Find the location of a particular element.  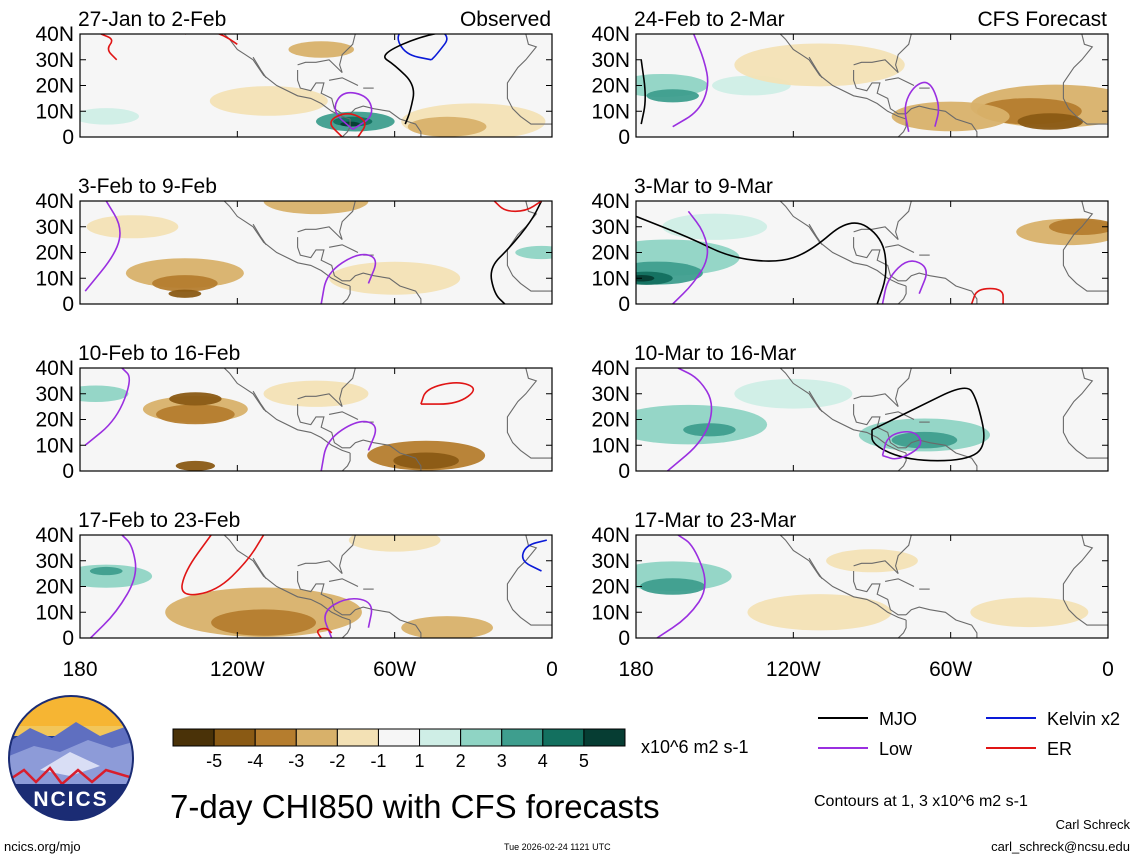

contour-note: Contours at 1, 3 x10^6 m2 s-1 is located at coordinates (921, 801).